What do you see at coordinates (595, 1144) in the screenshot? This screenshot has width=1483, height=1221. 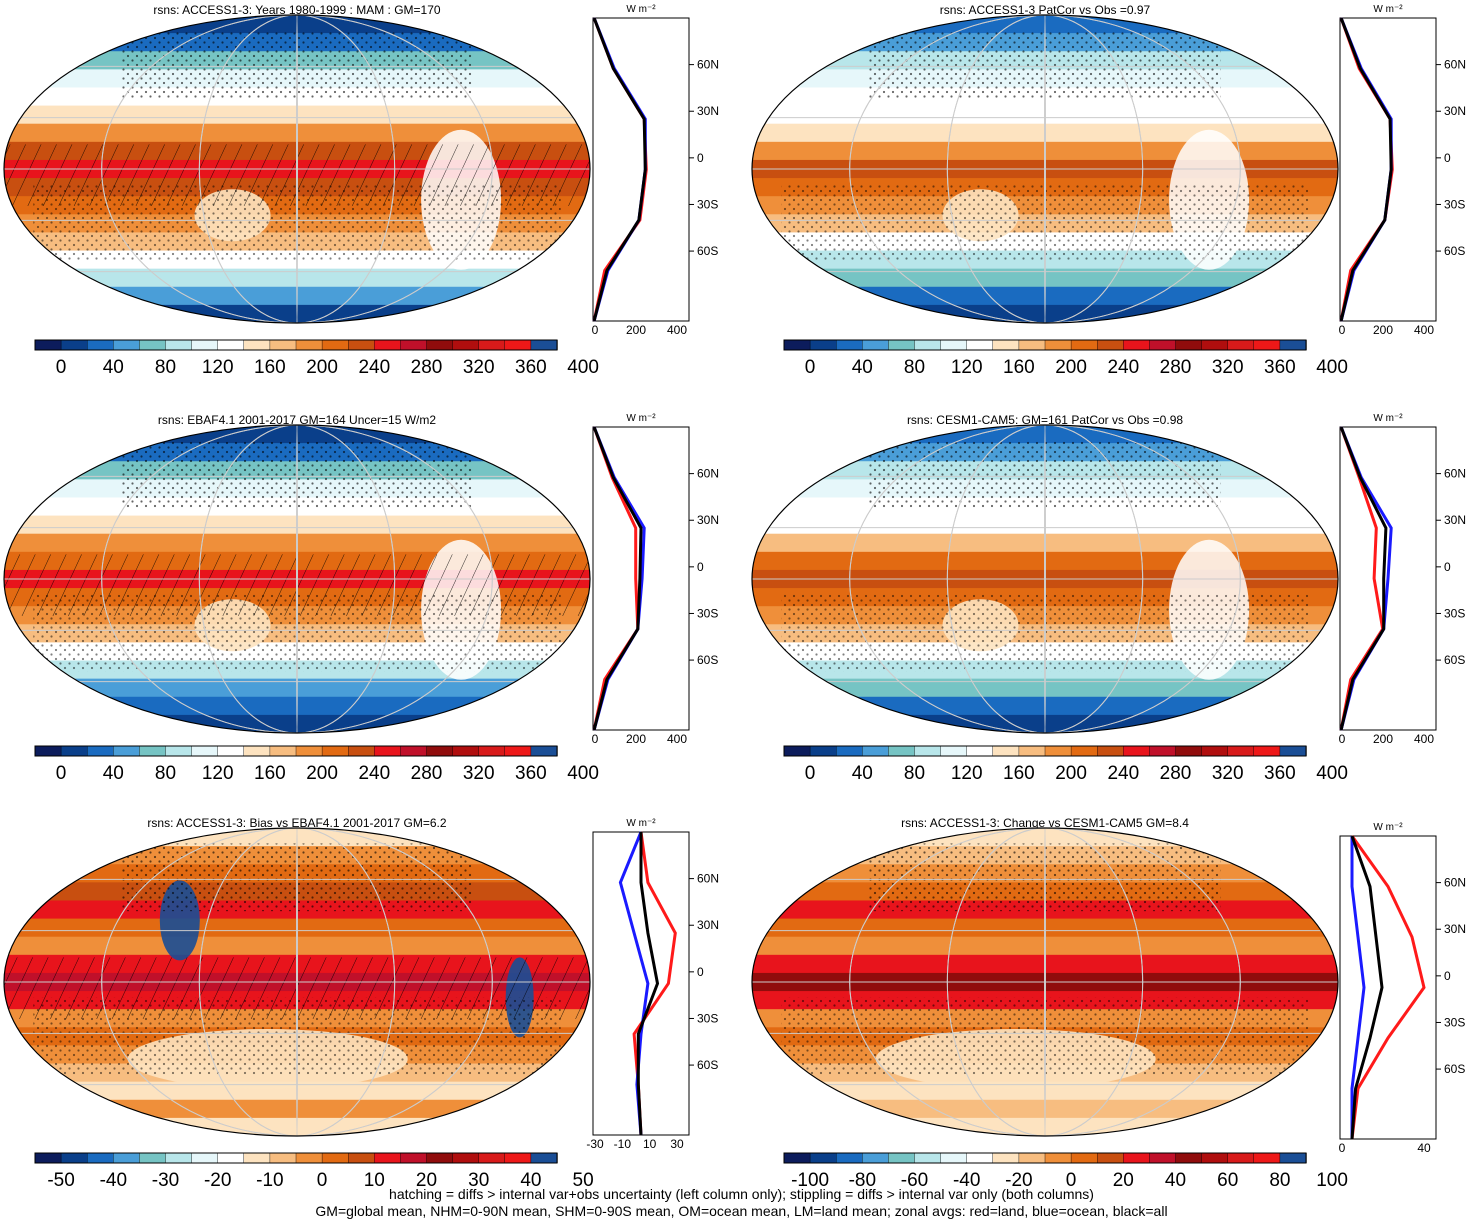 I see `profile-x-label: -30` at bounding box center [595, 1144].